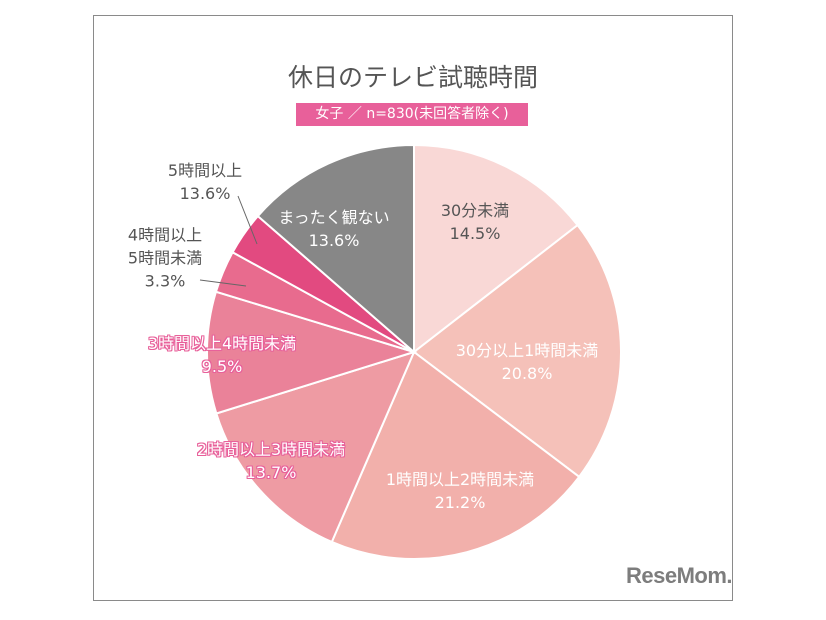 Image resolution: width=826 pixels, height=620 pixels. What do you see at coordinates (412, 77) in the screenshot?
I see `chart-title: 休日のテレビ試聴時間` at bounding box center [412, 77].